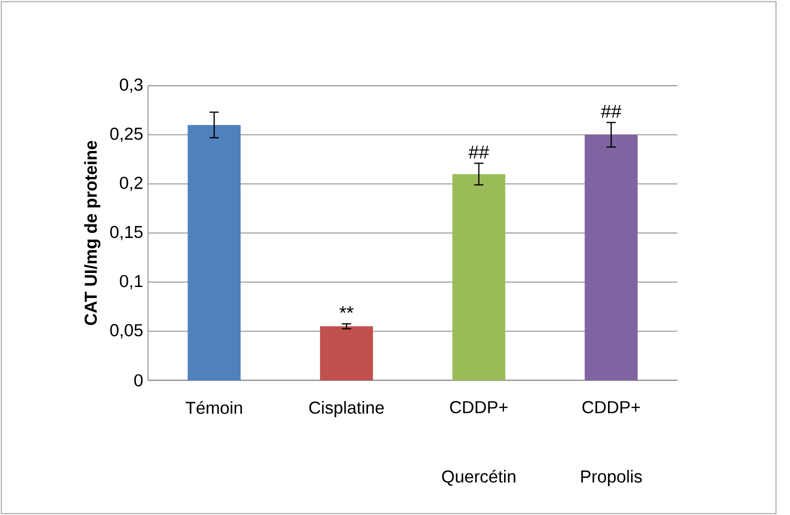 This screenshot has width=790, height=515. Describe the element at coordinates (138, 380) in the screenshot. I see `y-tick-label: 0` at that location.